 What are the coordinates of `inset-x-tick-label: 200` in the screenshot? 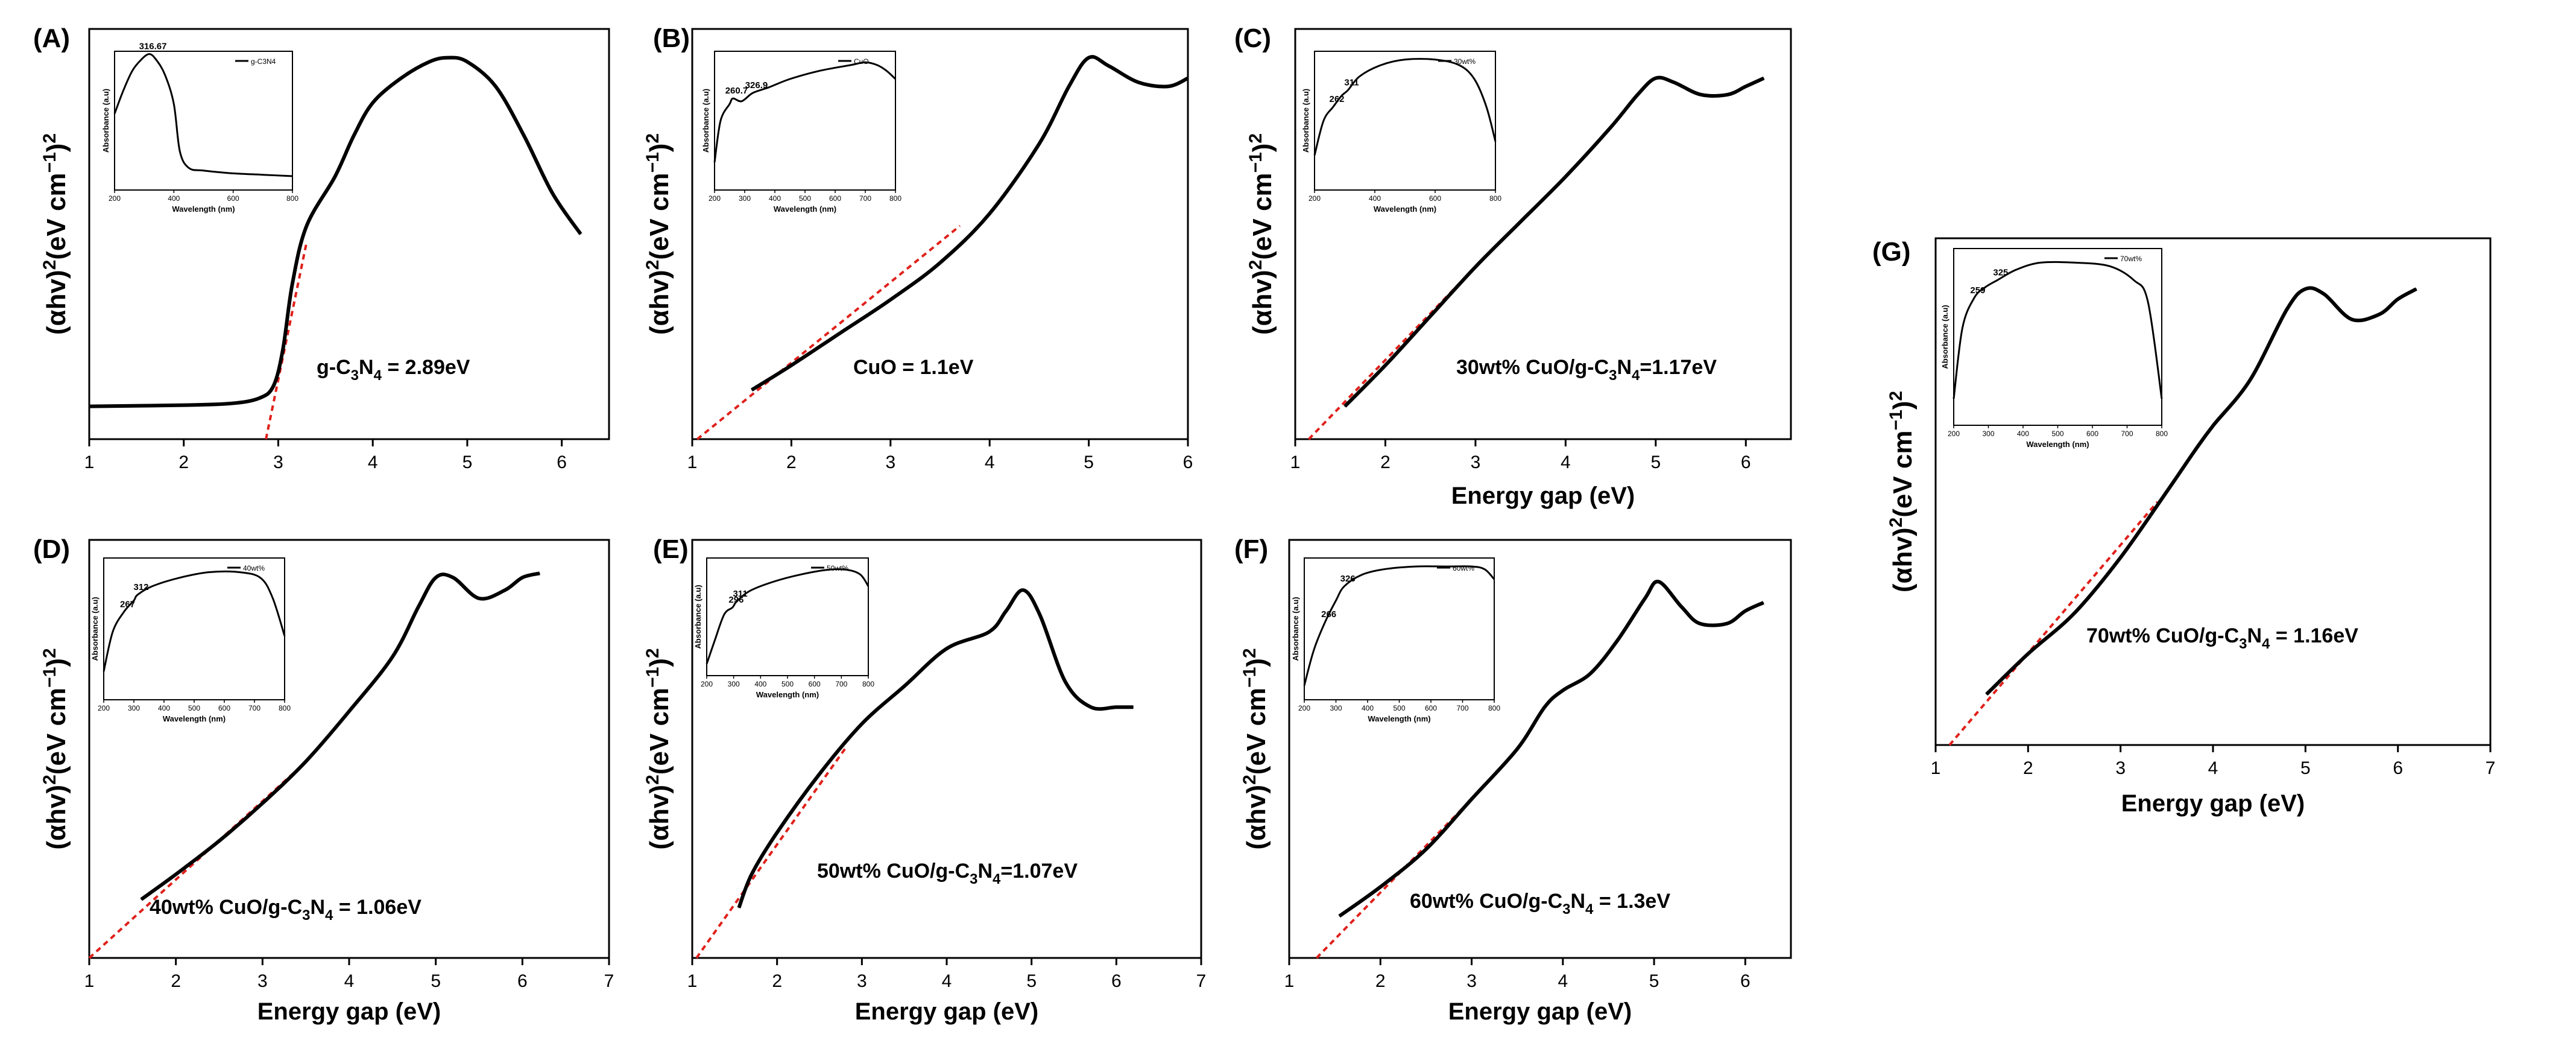 It's located at (104, 708).